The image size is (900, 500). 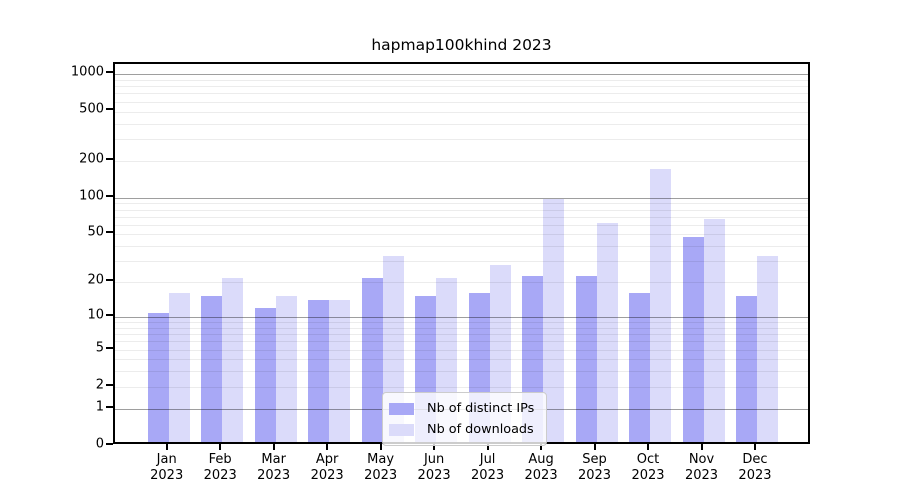 What do you see at coordinates (91, 109) in the screenshot?
I see `y-tick-label: 500` at bounding box center [91, 109].